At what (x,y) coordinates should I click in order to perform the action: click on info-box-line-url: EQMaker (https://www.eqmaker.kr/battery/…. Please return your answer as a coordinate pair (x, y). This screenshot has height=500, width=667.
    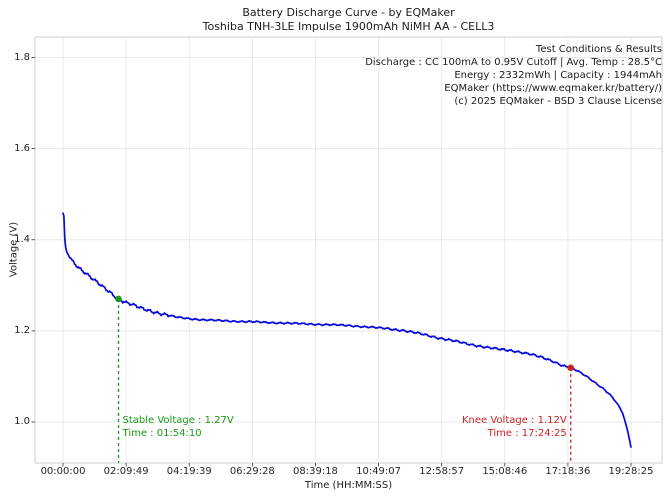
    Looking at the image, I should click on (553, 88).